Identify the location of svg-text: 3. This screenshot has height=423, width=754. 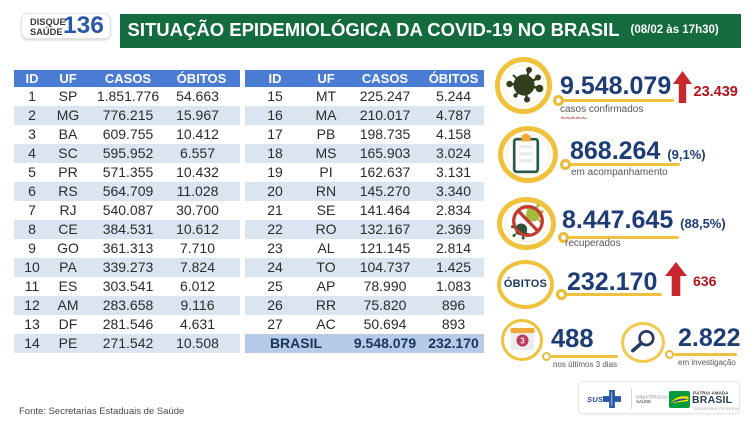
(522, 341).